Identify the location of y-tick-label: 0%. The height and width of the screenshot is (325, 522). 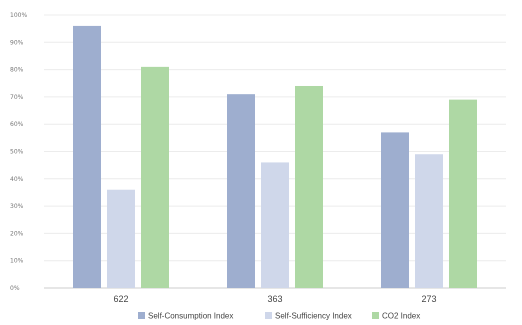
(15, 288).